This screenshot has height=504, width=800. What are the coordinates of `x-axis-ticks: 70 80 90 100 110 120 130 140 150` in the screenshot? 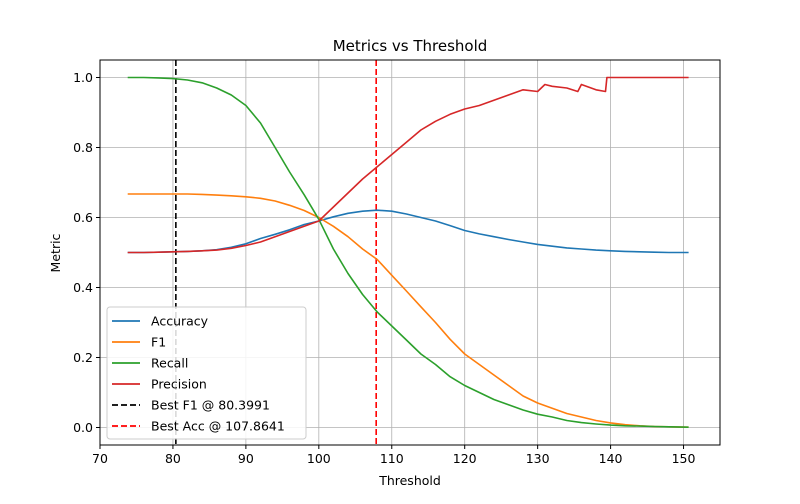 It's located at (394, 455).